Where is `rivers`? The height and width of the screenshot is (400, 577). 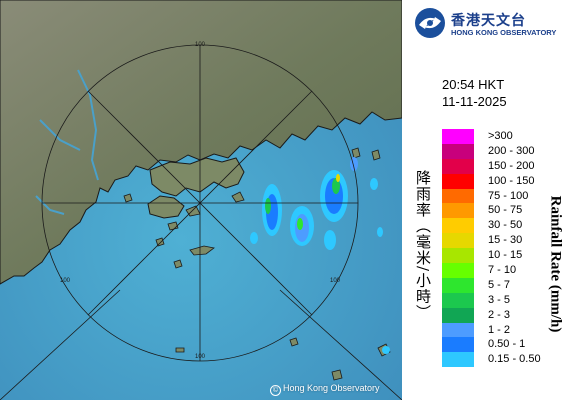 rivers is located at coordinates (67, 142).